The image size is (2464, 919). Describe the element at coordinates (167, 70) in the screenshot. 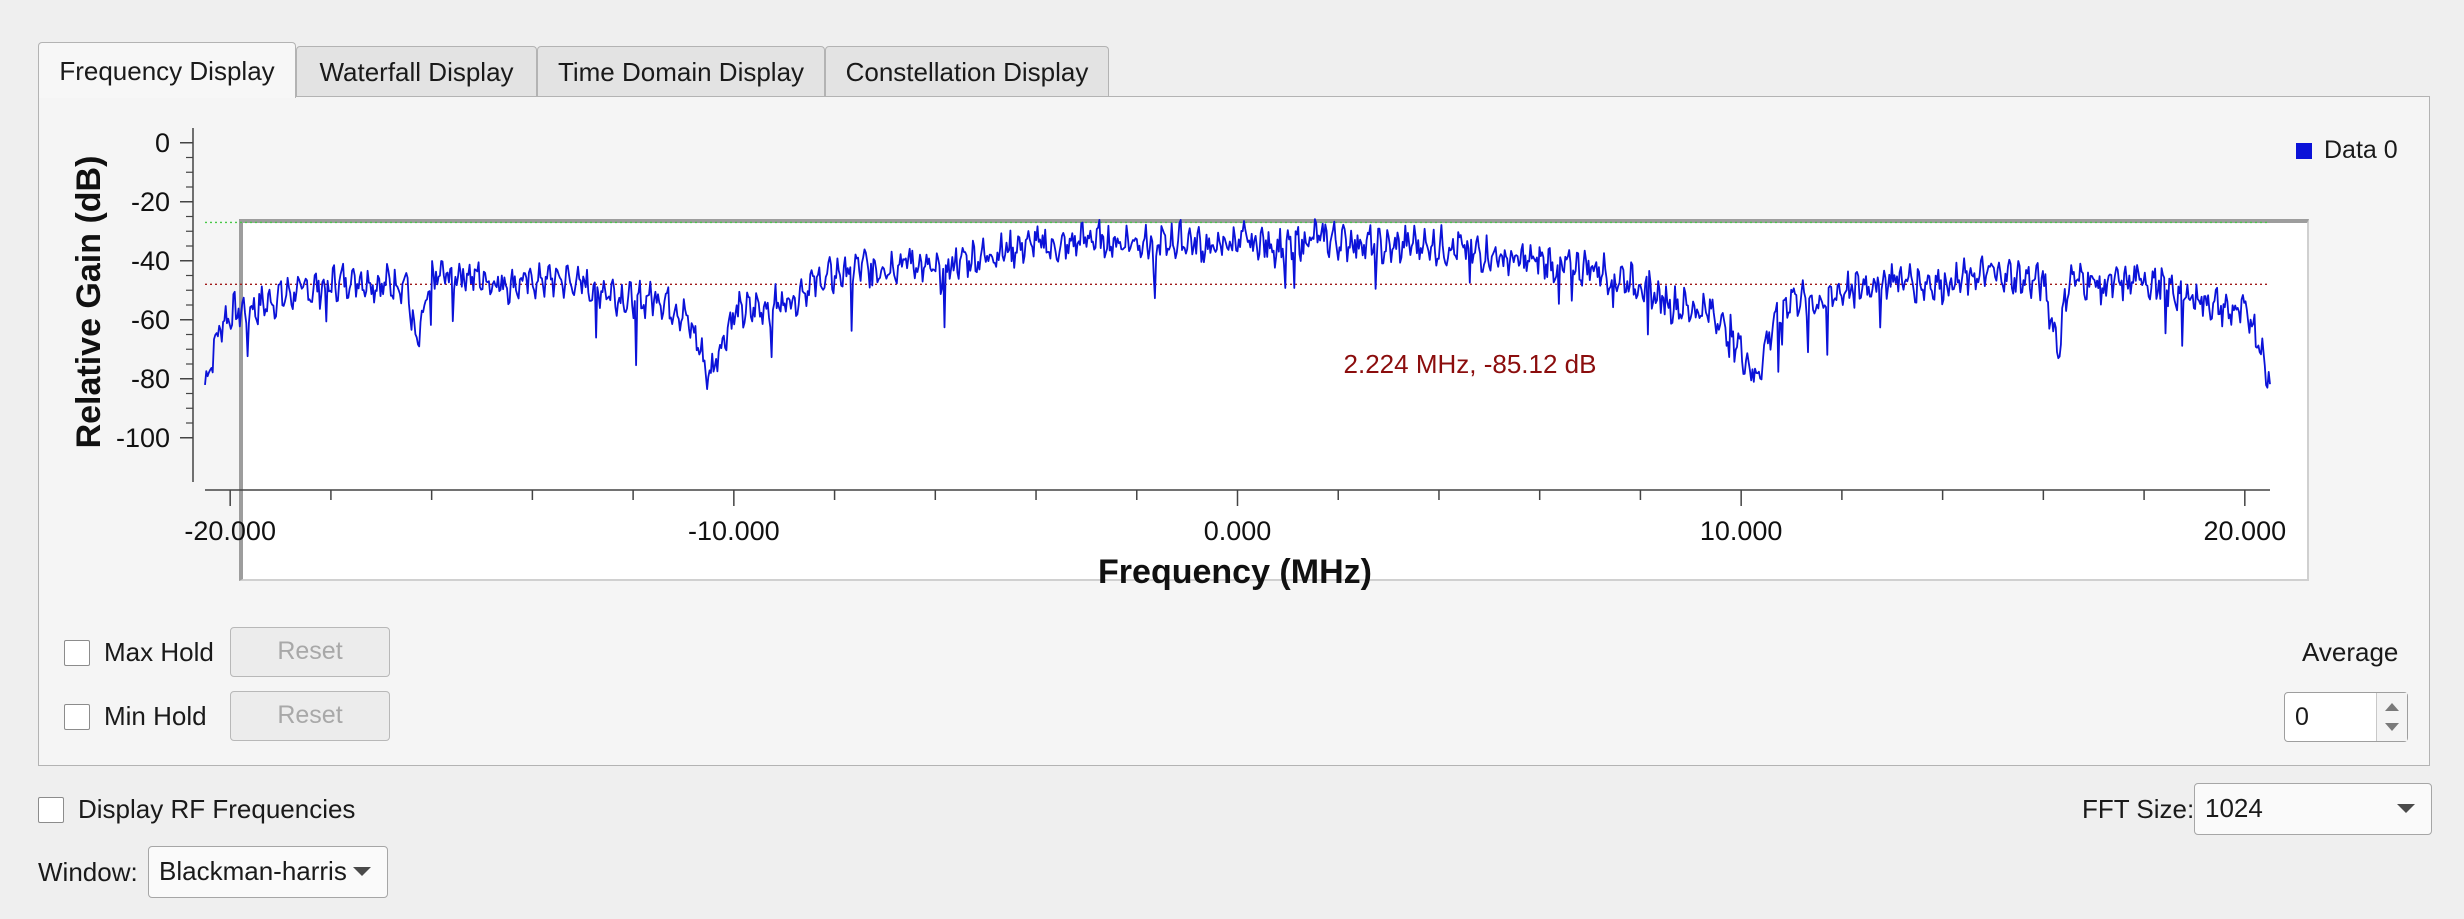

I see `tab-frequency-display: Frequency Display` at that location.